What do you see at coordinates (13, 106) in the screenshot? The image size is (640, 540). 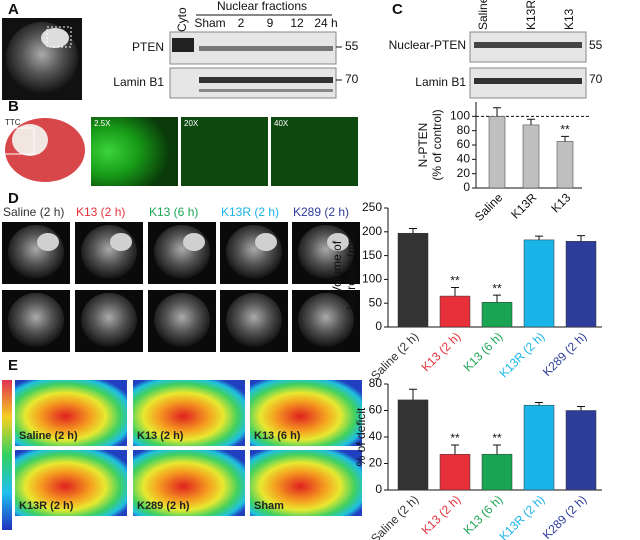 I see `panel-letter: B` at bounding box center [13, 106].